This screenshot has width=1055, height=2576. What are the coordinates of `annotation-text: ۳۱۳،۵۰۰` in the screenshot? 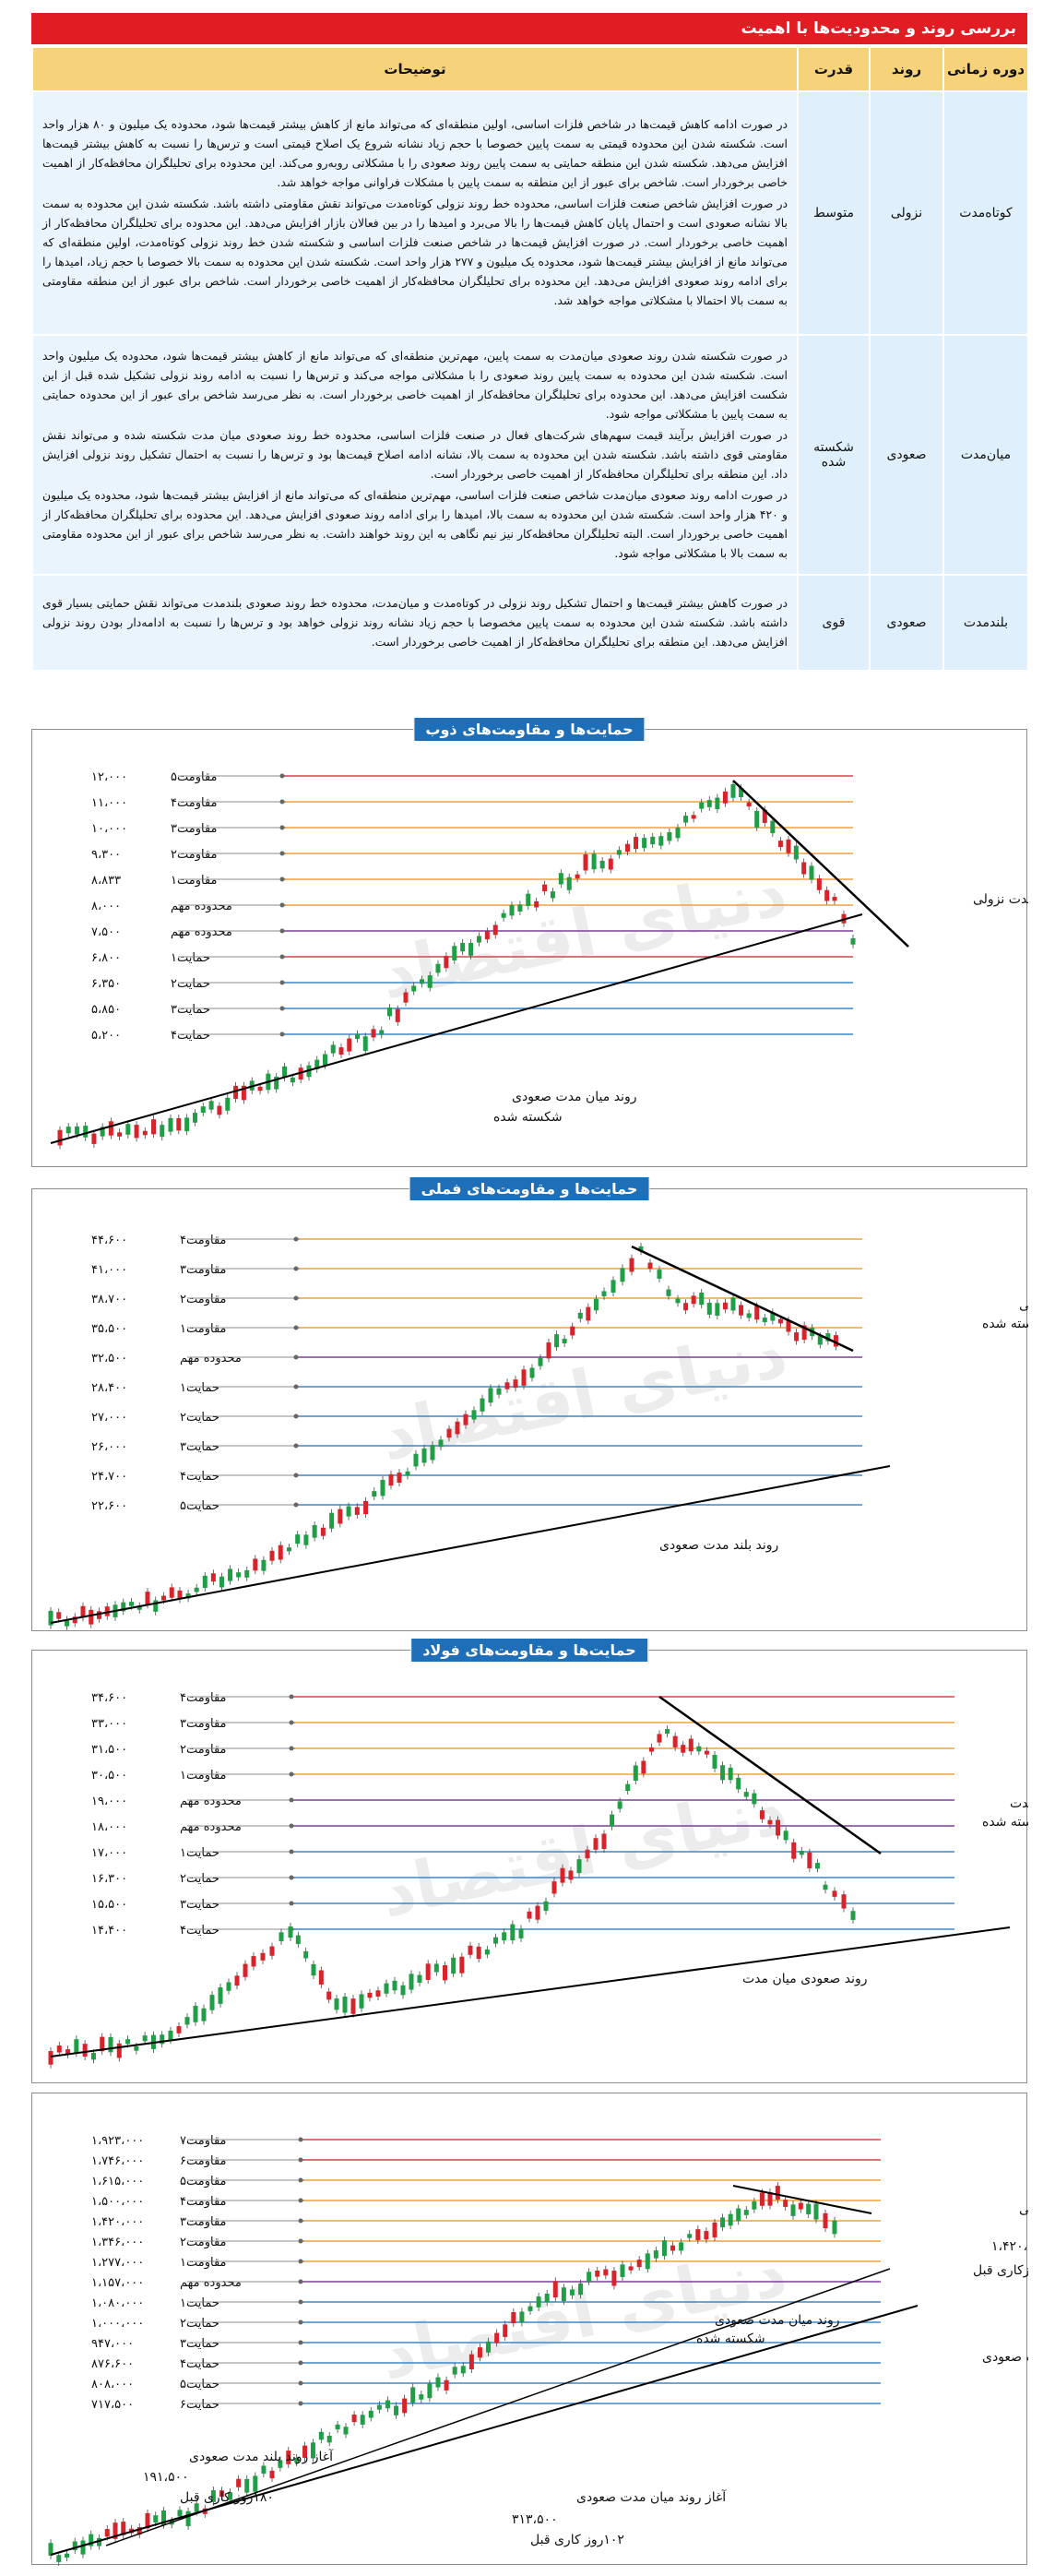 It's located at (535, 2519).